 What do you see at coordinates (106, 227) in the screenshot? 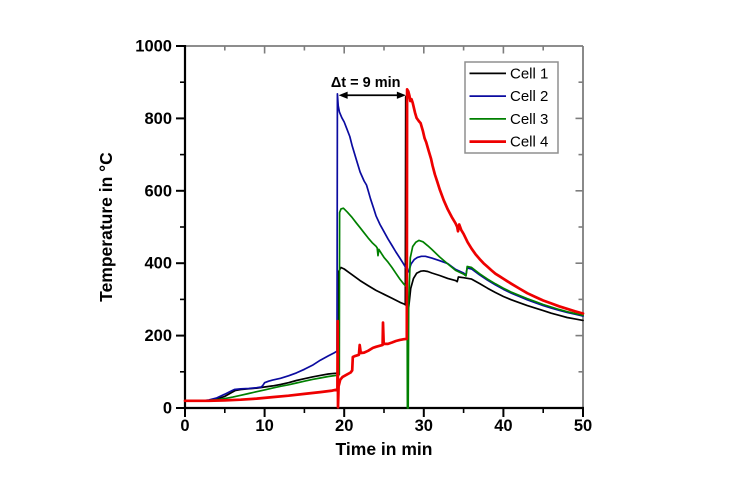
I see `y-axis-title: Temperature in °C` at bounding box center [106, 227].